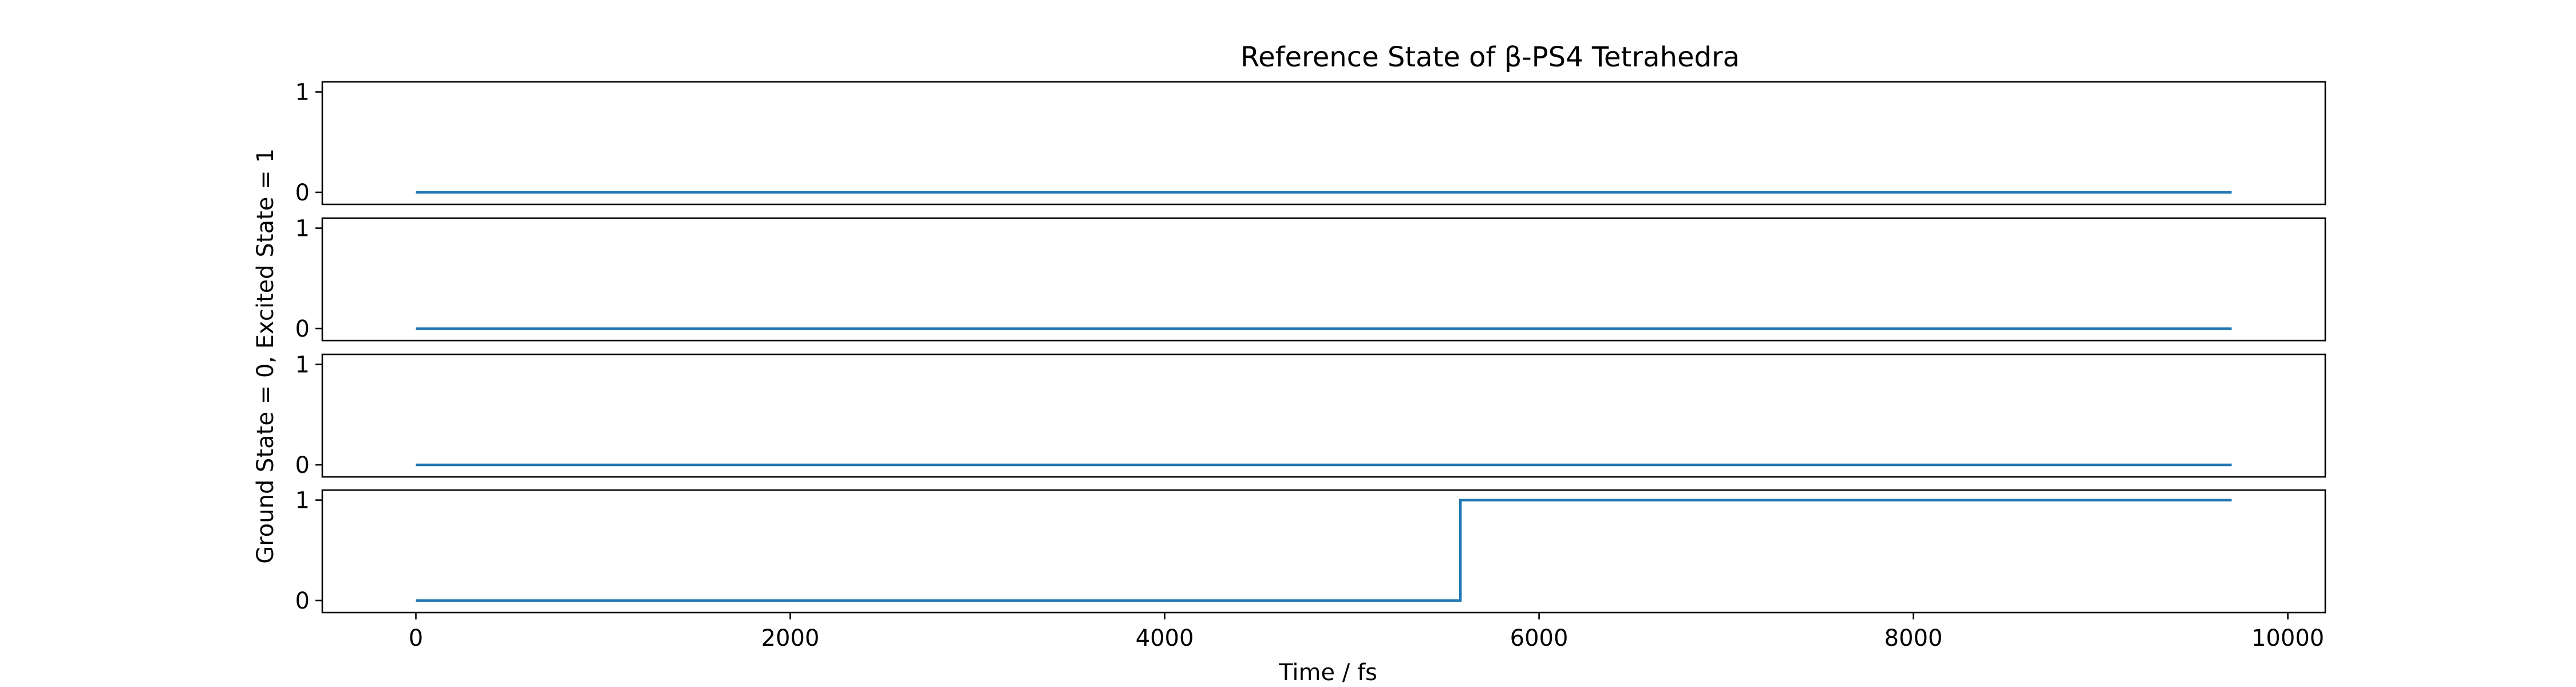 Image resolution: width=2576 pixels, height=687 pixels. Describe the element at coordinates (1366, 632) in the screenshot. I see `x-axis: 0 2000 4000 6000 8000 10000` at that location.